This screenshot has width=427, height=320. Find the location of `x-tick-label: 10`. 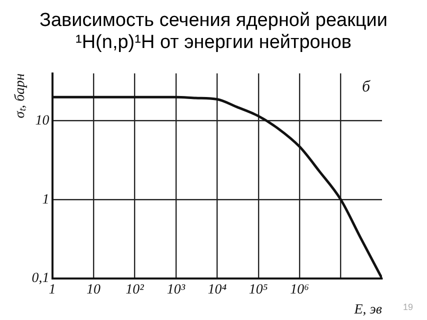

x-tick-label: 10 is located at coordinates (93, 290).